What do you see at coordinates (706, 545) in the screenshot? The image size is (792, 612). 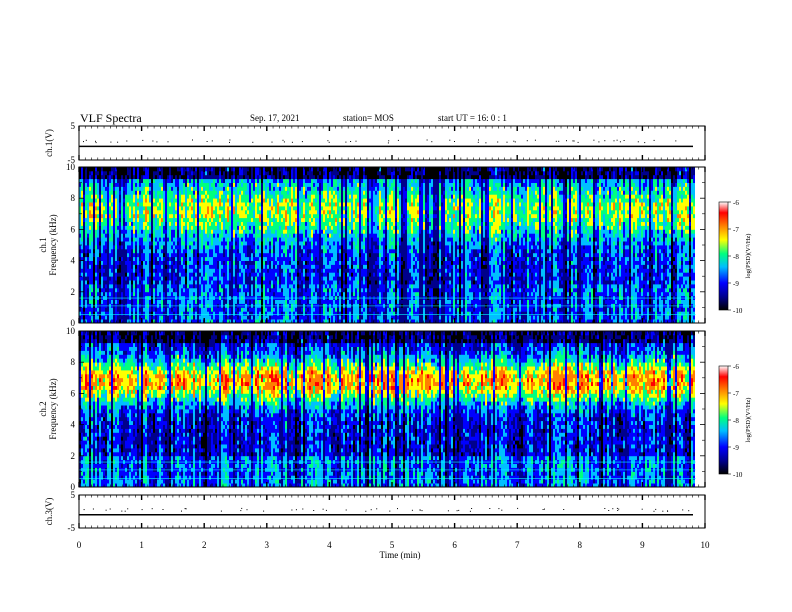 I see `x-tick-label: 10` at bounding box center [706, 545].